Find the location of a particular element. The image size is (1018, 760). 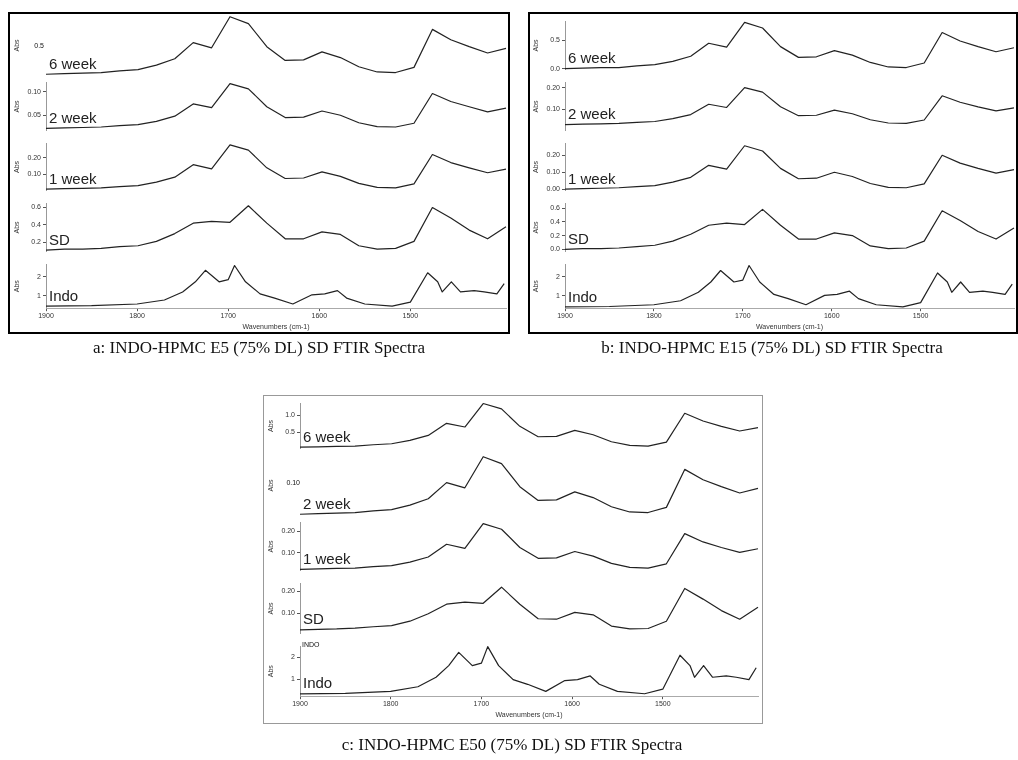

text: b: INDO-HPMC E15 (75% DL) SD FTIR Spectra is located at coordinates (772, 348).